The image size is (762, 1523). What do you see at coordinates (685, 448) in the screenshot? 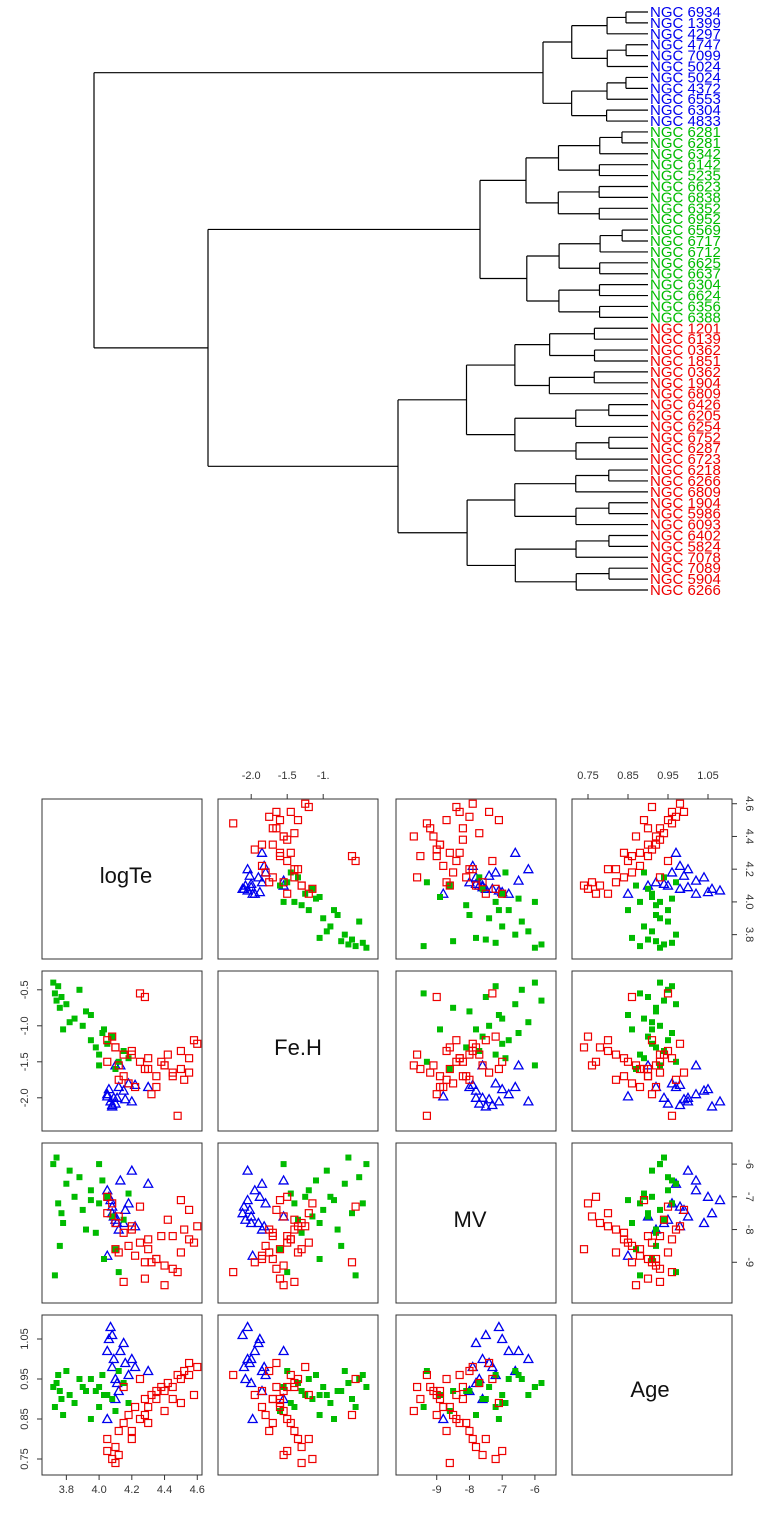
I see `leaf-label: NGC 6287` at bounding box center [685, 448].